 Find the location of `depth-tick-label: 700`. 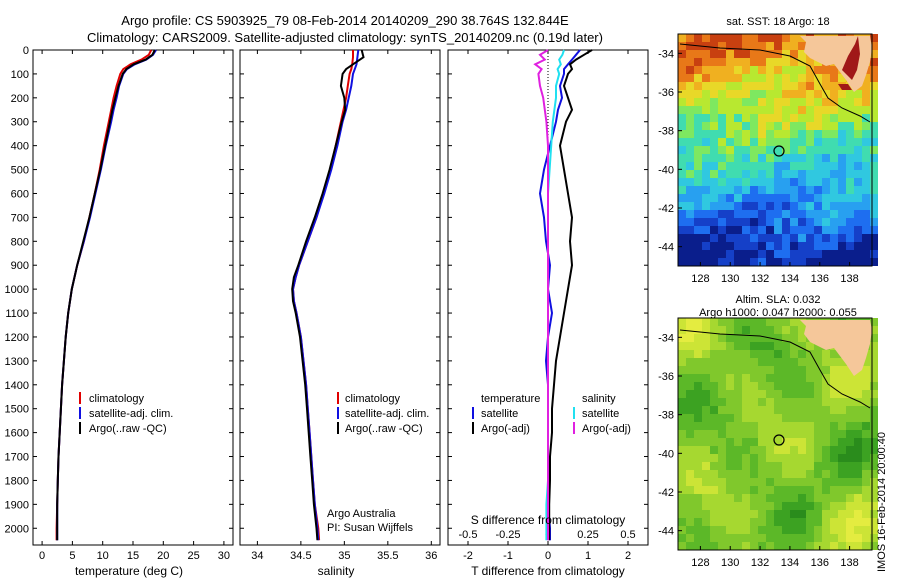

depth-tick-label: 700 is located at coordinates (20, 218).